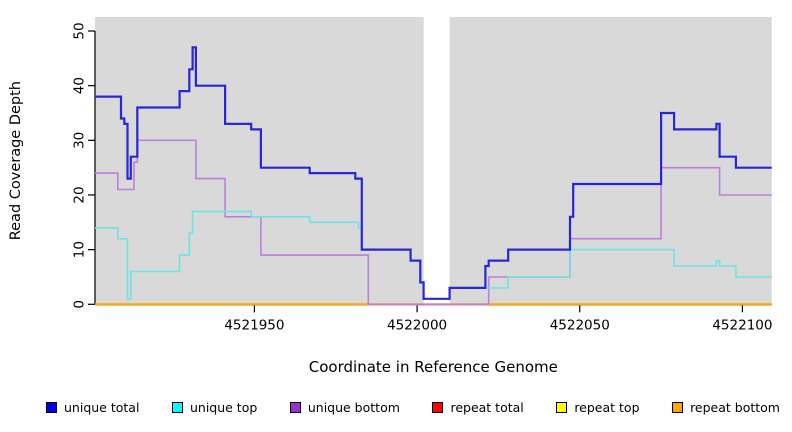 The height and width of the screenshot is (432, 792). Describe the element at coordinates (438, 407) in the screenshot. I see `legend-swatch-repeat-total` at that location.